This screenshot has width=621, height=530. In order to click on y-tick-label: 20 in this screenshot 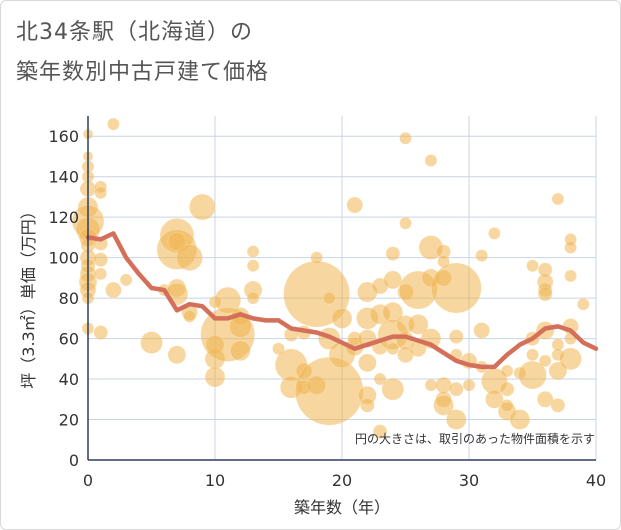, I will do `click(69, 420)`.